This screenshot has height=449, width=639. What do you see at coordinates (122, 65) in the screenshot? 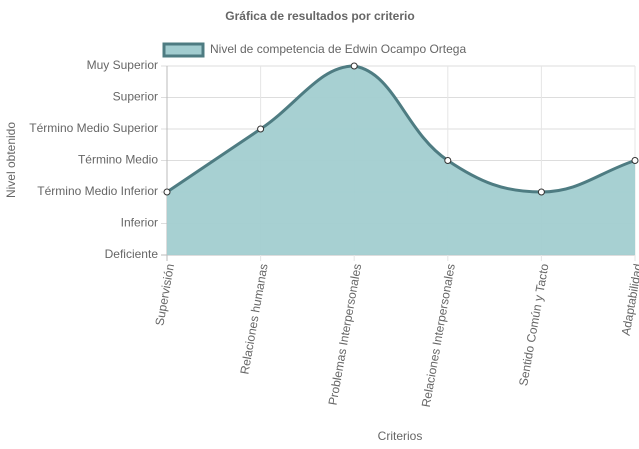
I see `y-tick-label: Muy Superior` at bounding box center [122, 65].